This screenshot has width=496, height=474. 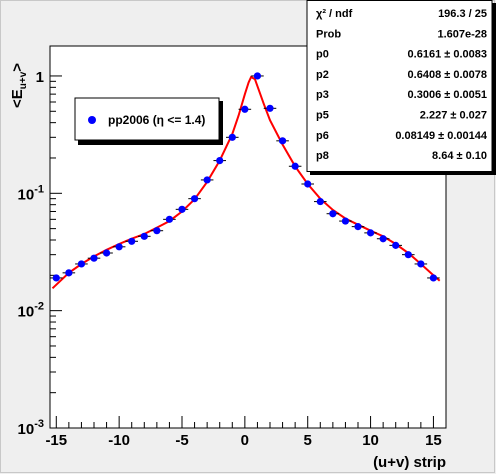 I want to click on stat-label: p3, so click(x=322, y=95).